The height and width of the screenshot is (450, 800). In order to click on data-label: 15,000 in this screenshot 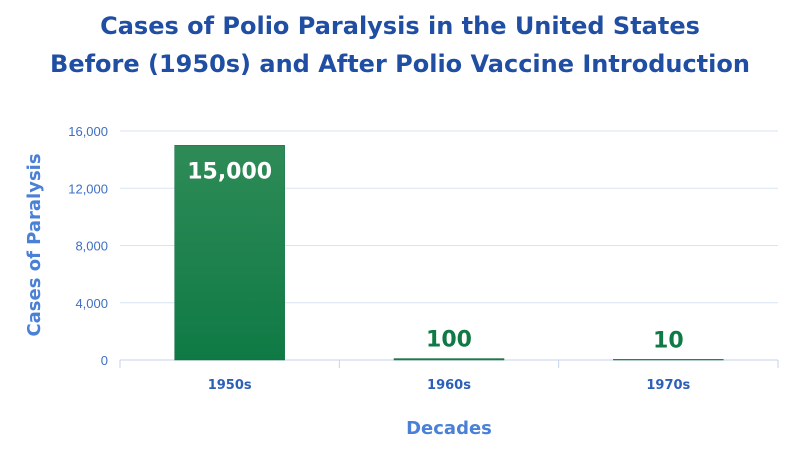, I will do `click(229, 171)`.